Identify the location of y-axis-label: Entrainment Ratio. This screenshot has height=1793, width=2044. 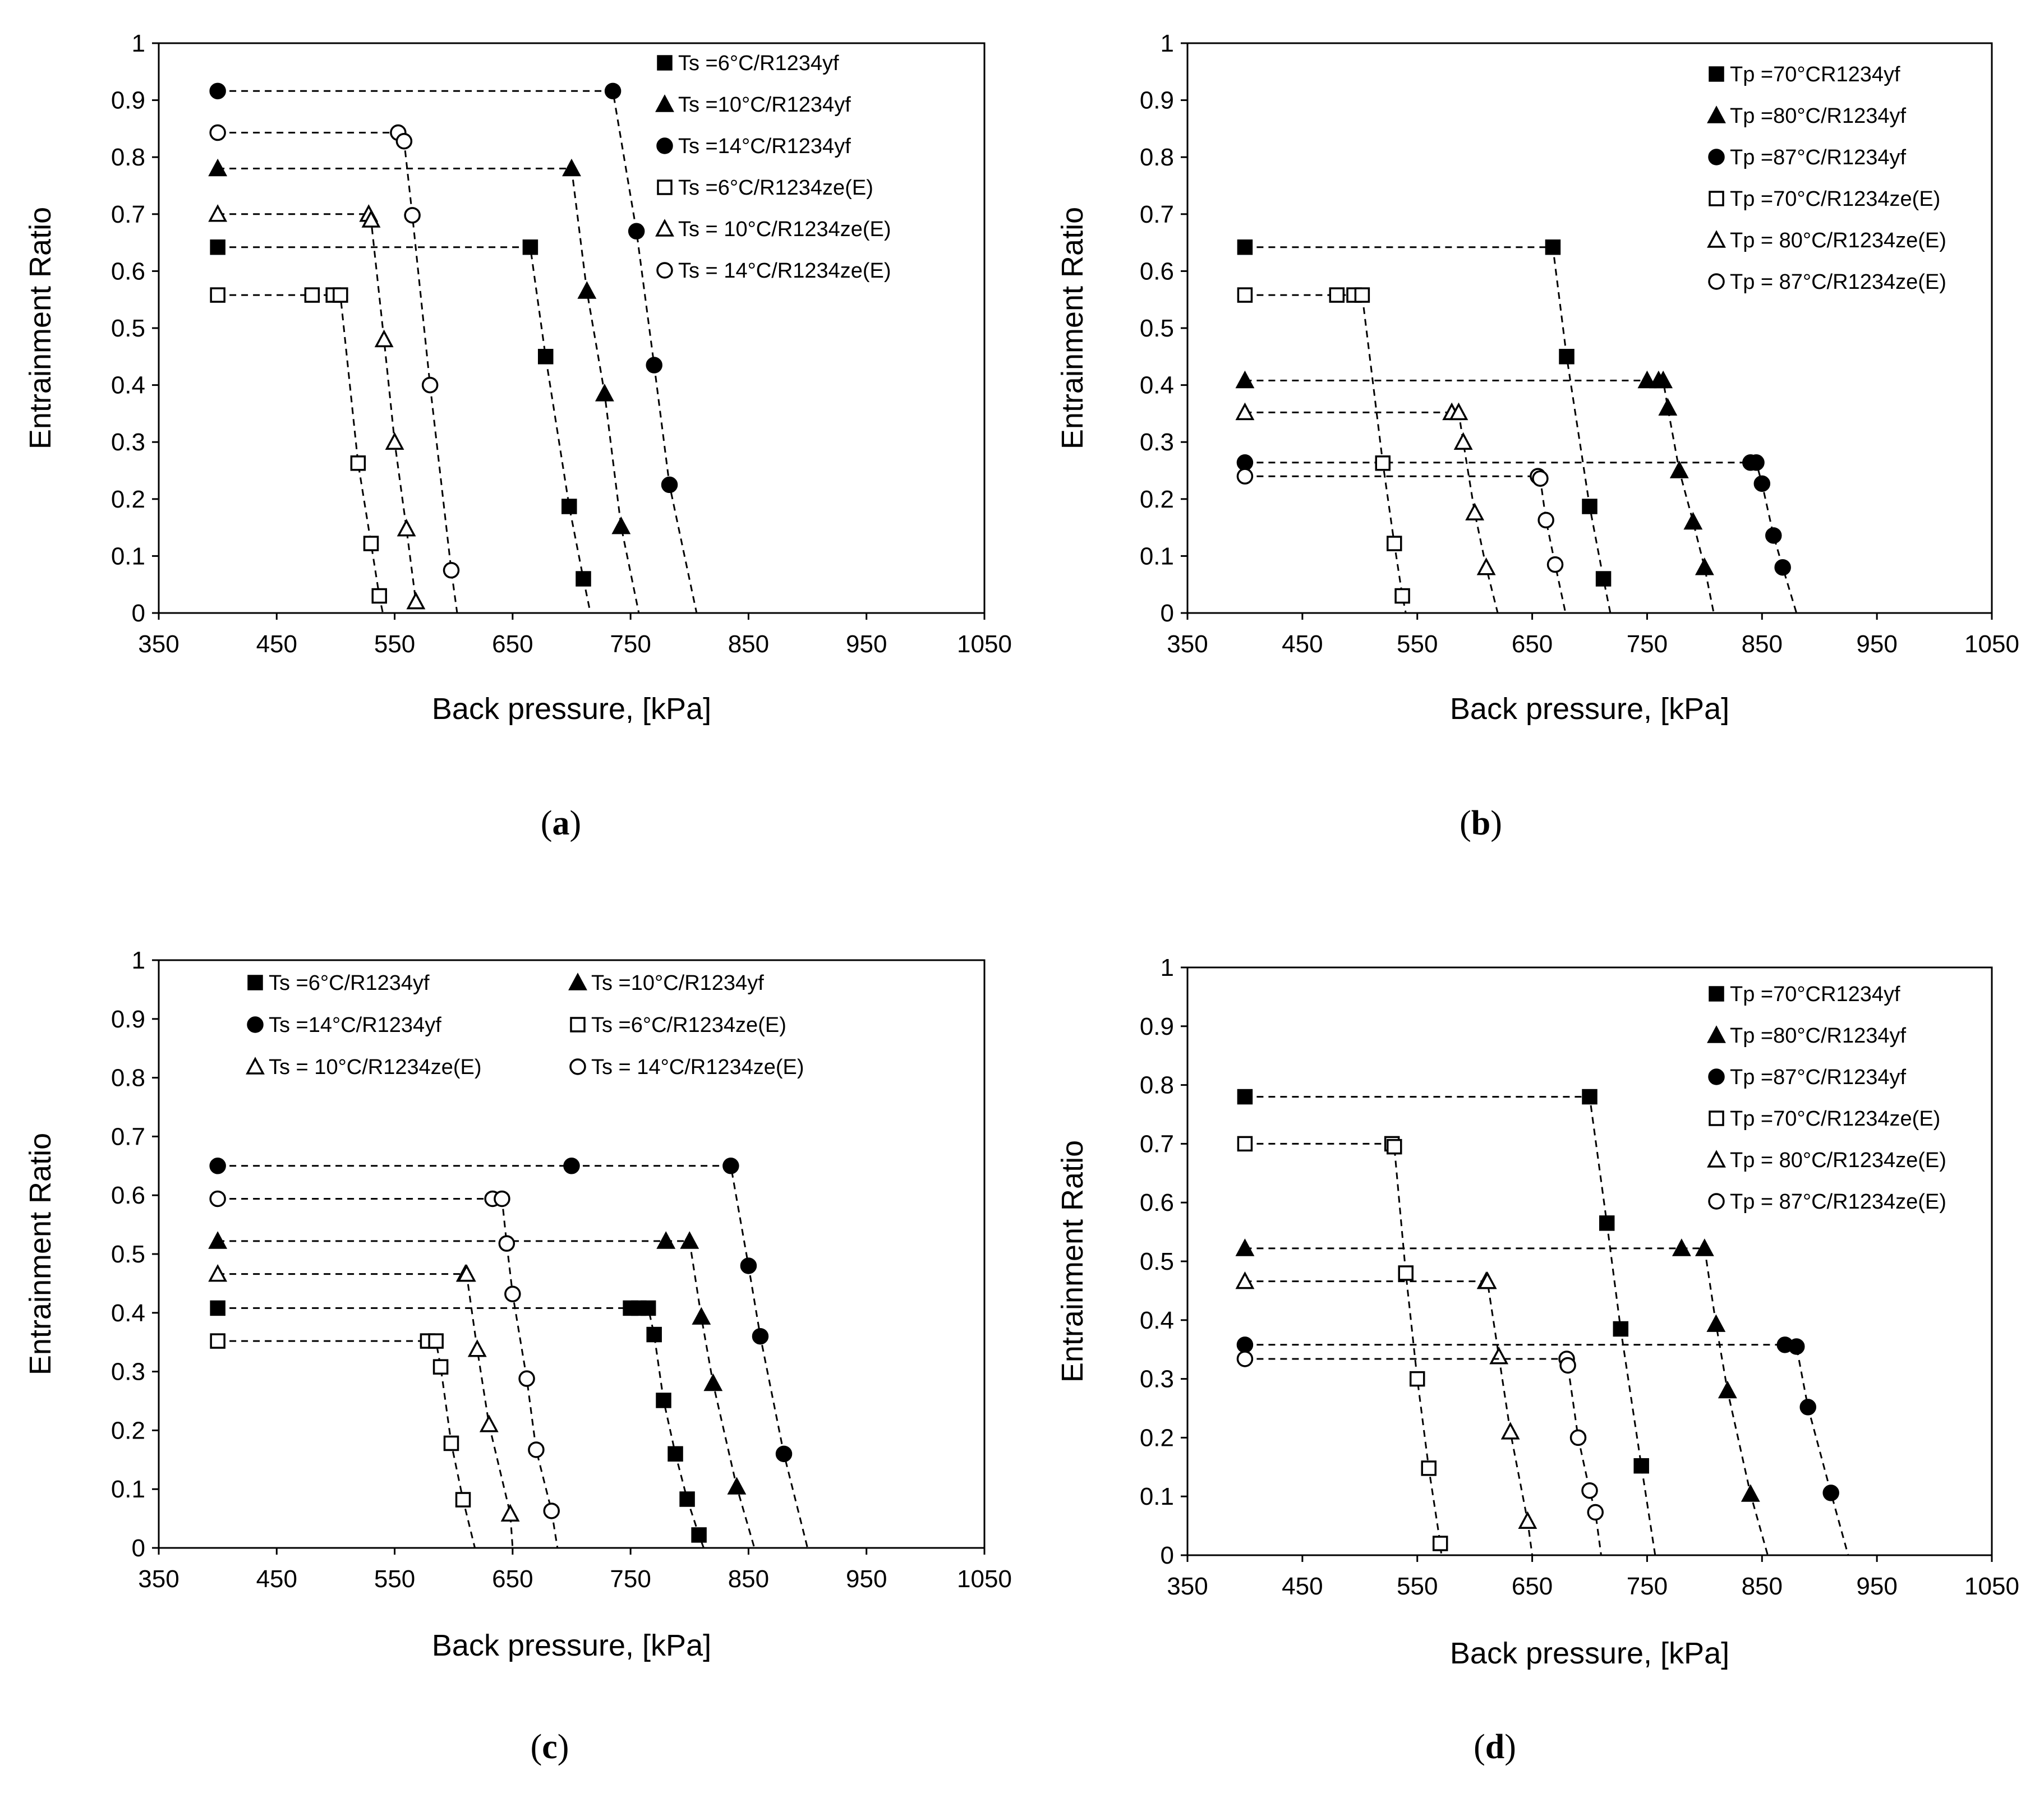
(40, 328).